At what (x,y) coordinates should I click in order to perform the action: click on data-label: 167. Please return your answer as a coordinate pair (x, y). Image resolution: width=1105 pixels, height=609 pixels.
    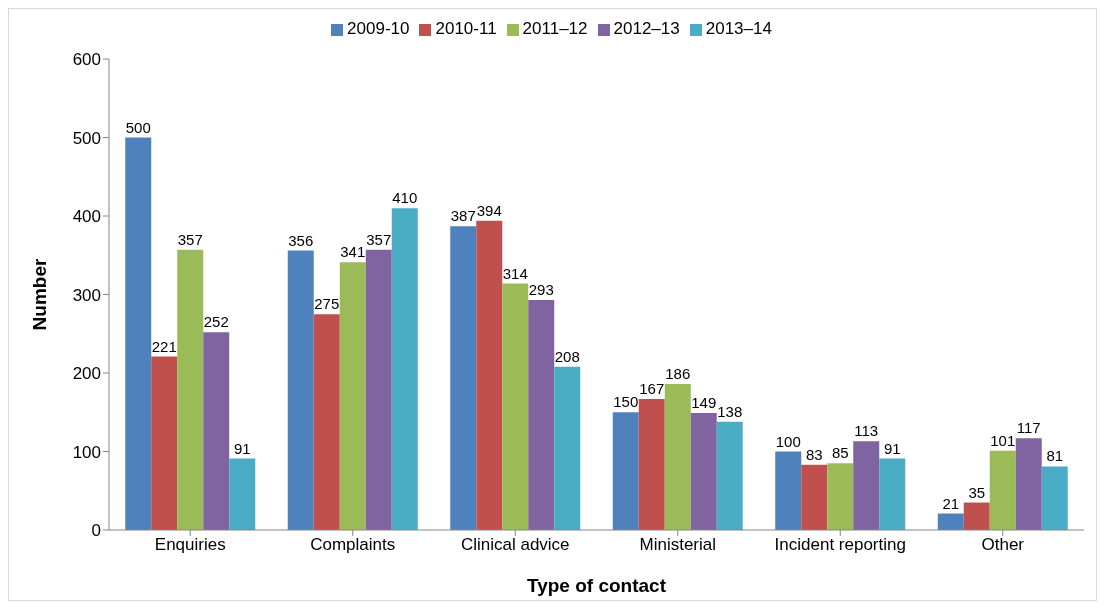
    Looking at the image, I should click on (652, 388).